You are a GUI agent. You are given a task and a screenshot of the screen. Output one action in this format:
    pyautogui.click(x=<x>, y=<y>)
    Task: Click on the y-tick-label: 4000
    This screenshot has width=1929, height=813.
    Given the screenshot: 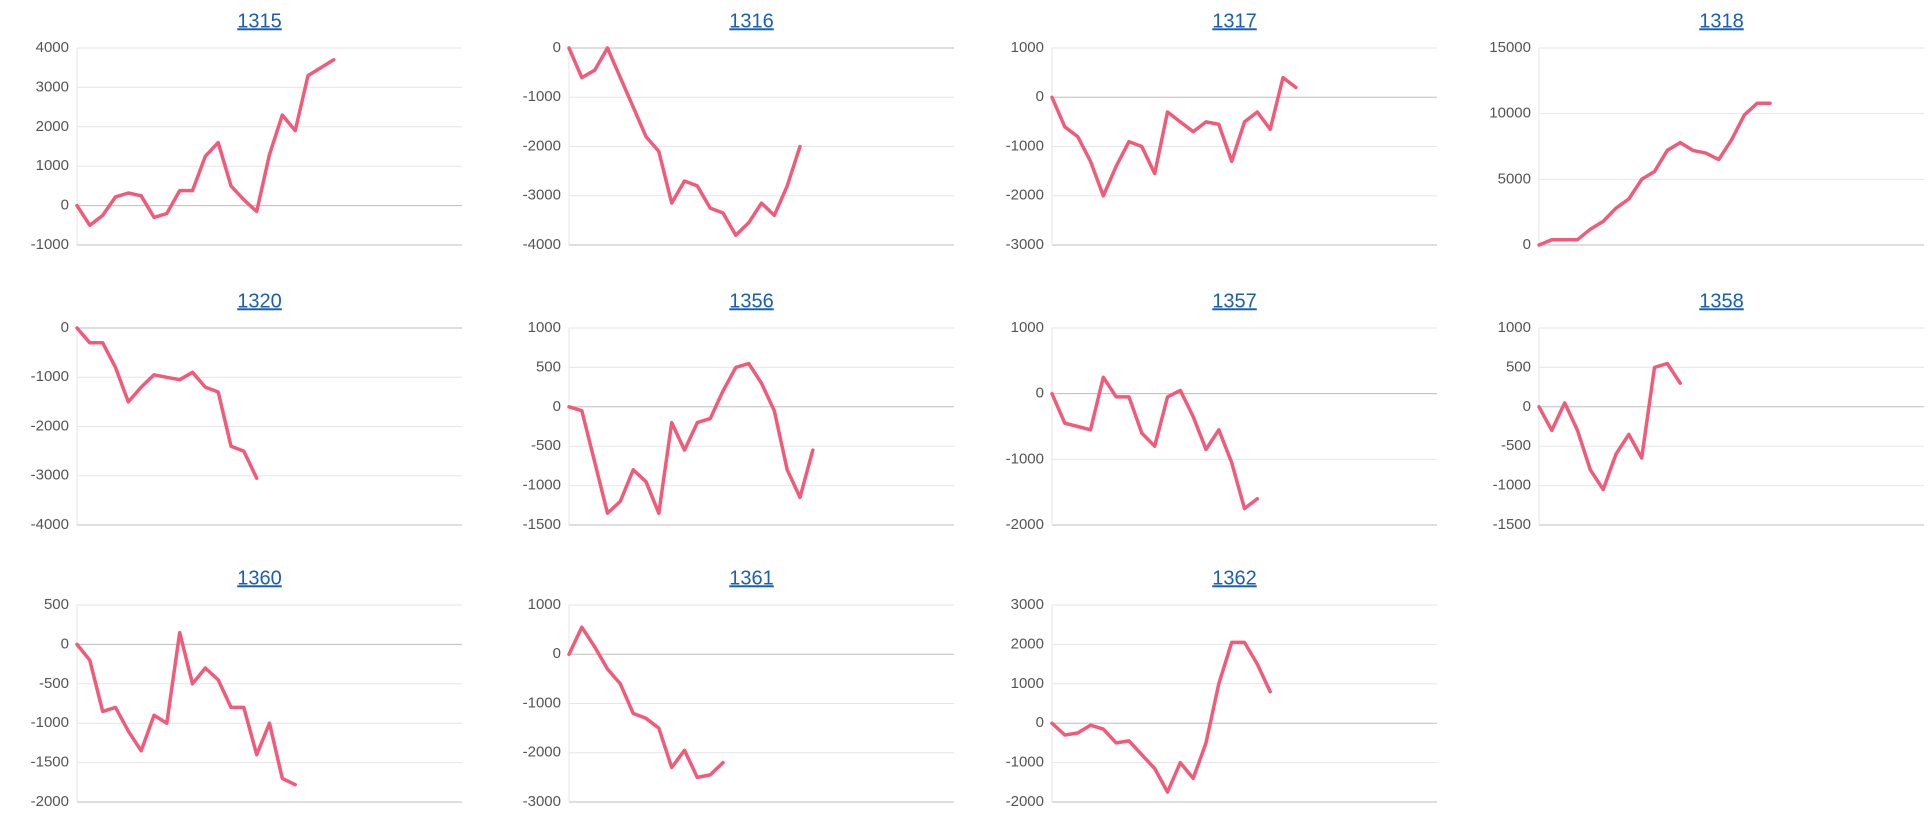 What is the action you would take?
    pyautogui.click(x=52, y=47)
    